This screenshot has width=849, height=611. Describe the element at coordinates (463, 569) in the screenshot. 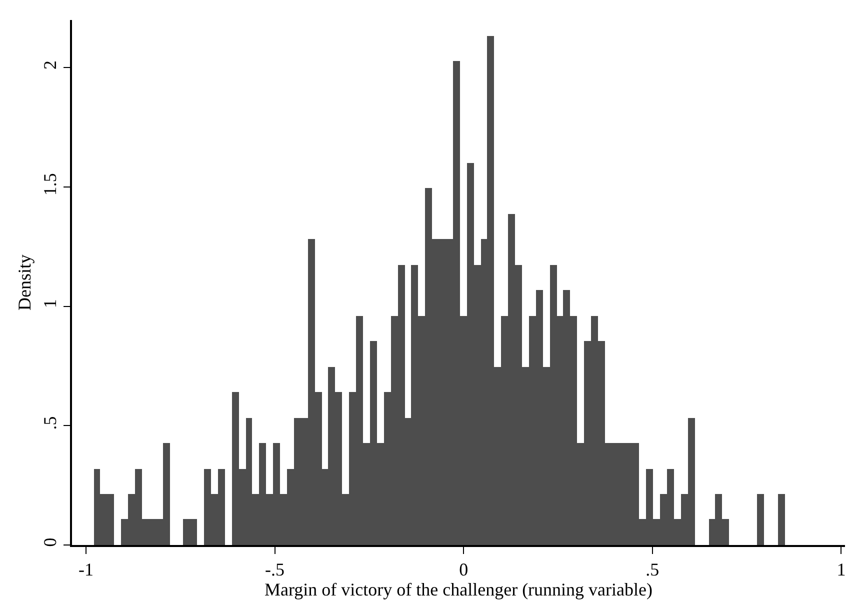

I see `x-tick-label: 0` at that location.